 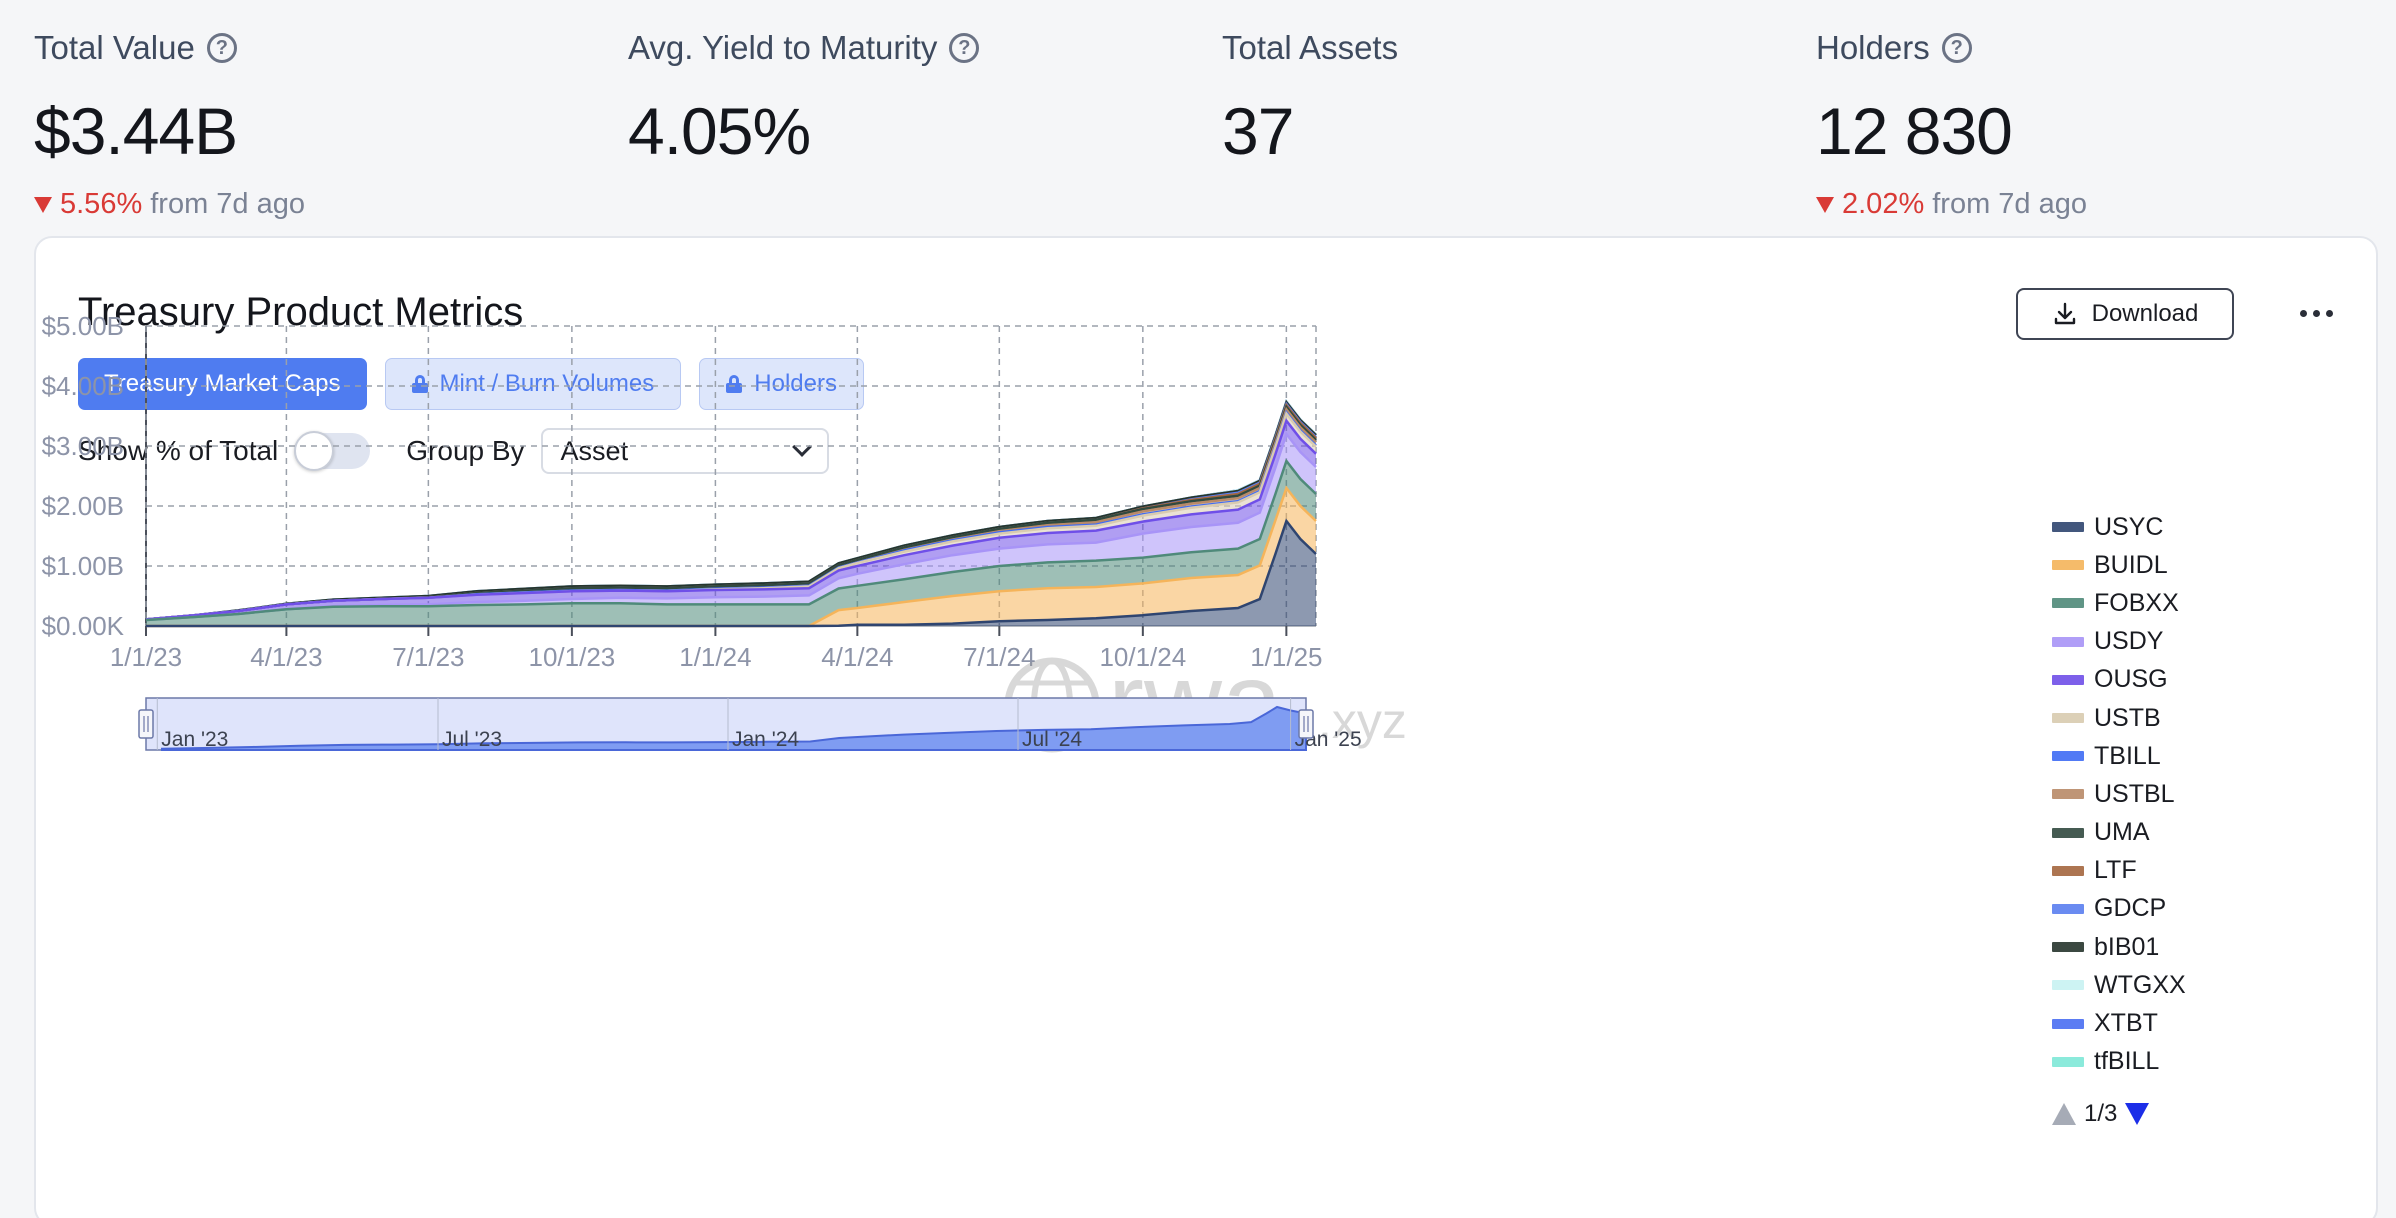 What do you see at coordinates (114, 47) in the screenshot?
I see `kpi-label: Total Value` at bounding box center [114, 47].